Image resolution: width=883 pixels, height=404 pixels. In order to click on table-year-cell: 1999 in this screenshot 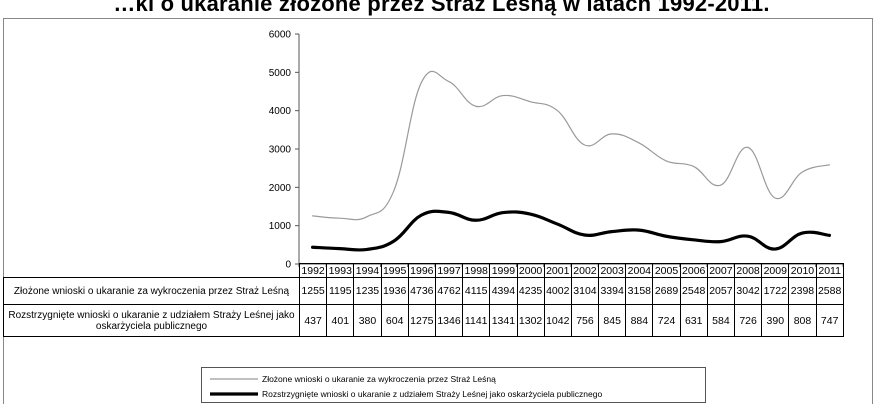, I will do `click(503, 270)`.